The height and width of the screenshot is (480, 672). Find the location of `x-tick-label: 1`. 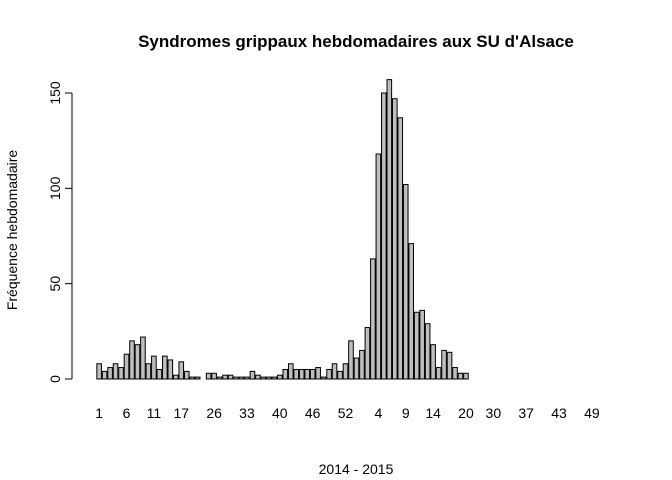

x-tick-label: 1 is located at coordinates (99, 413).